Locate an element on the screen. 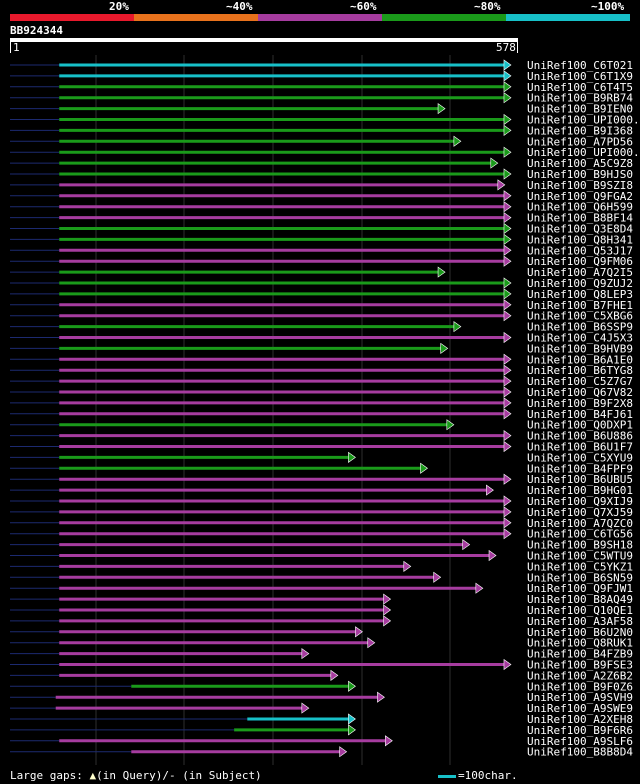  hit-label: UniRef100_C6TG56 is located at coordinates (580, 534).